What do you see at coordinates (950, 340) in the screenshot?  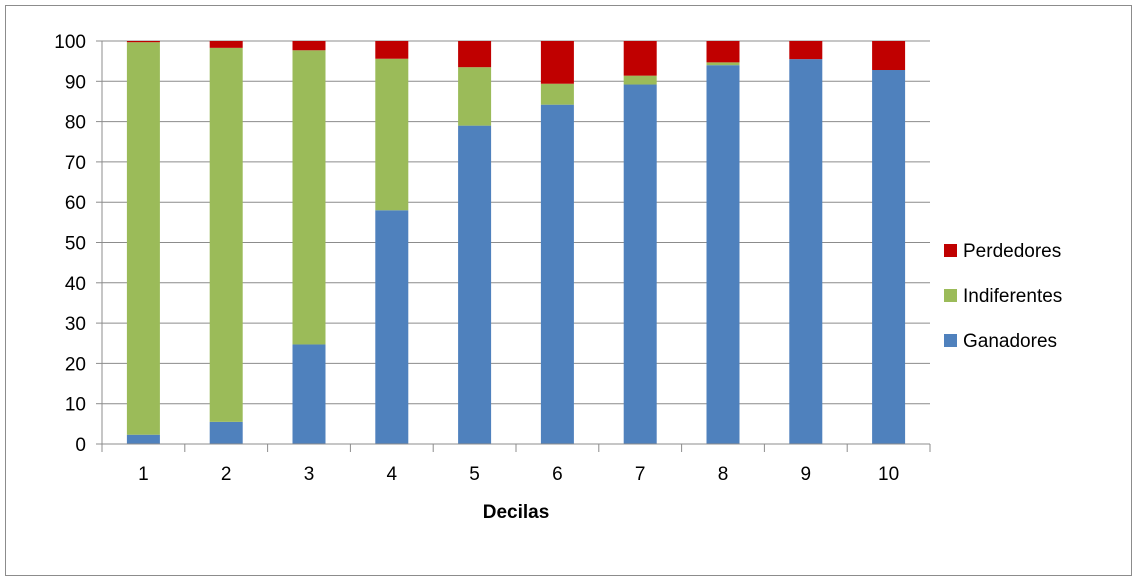 I see `legend-swatch-ganadores` at bounding box center [950, 340].